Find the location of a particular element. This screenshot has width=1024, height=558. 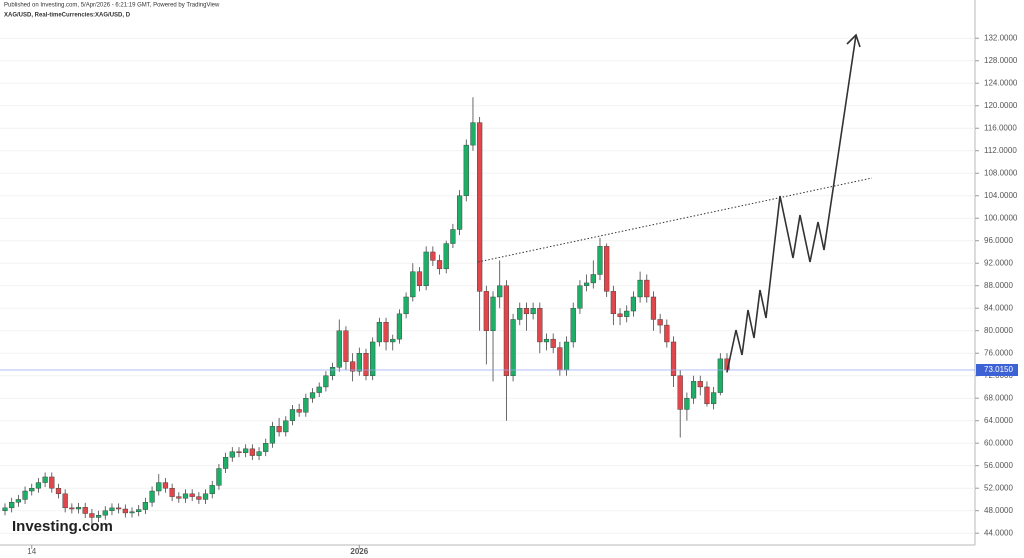

y-tick-label: 128.0000 is located at coordinates (1001, 60).